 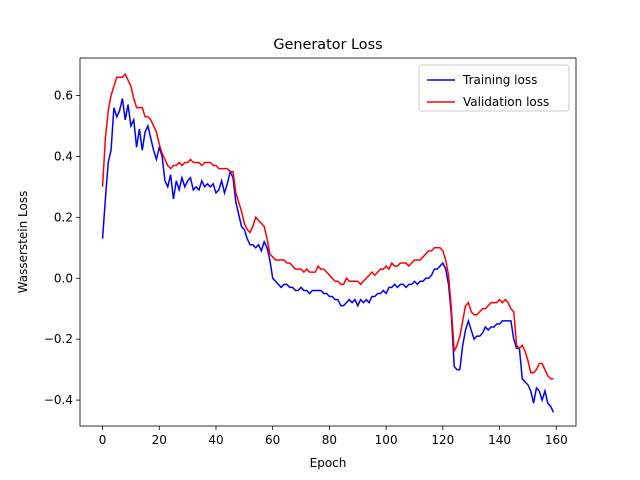 What do you see at coordinates (58, 339) in the screenshot?
I see `y-tick-label: −0.2` at bounding box center [58, 339].